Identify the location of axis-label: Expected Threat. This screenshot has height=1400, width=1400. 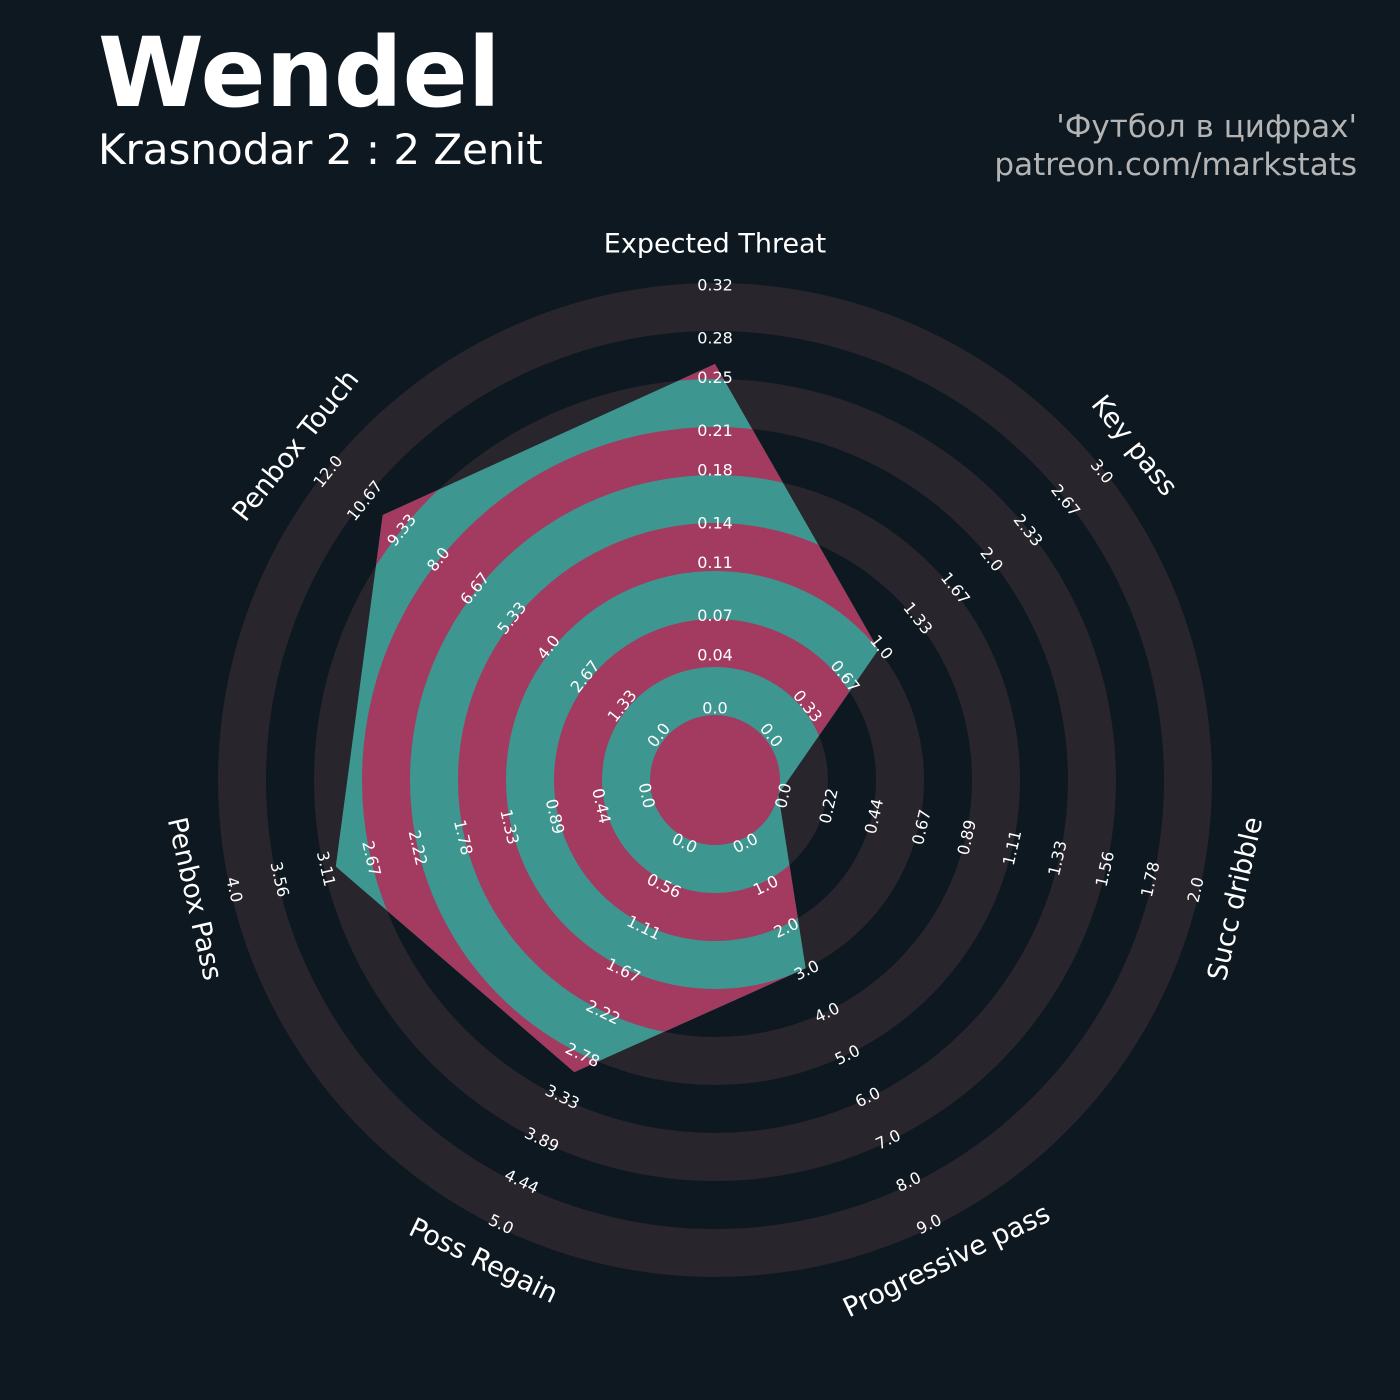
(715, 244).